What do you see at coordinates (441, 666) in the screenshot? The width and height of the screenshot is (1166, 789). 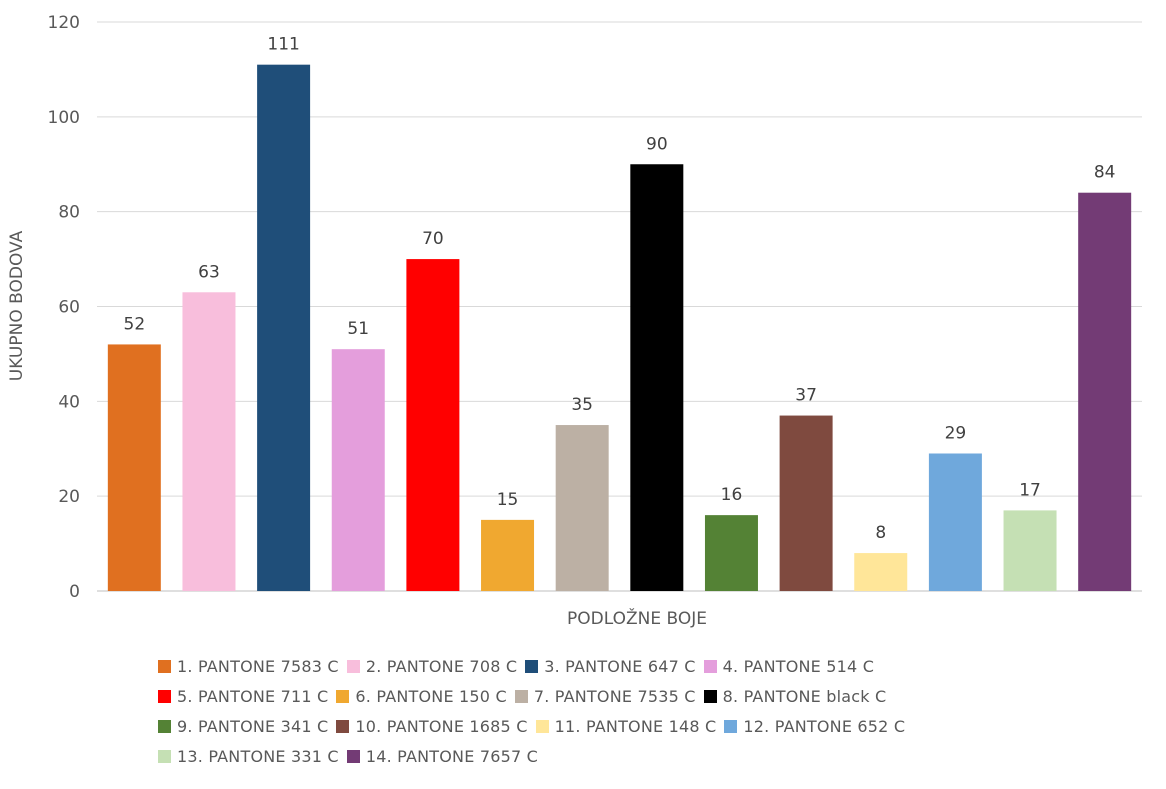 I see `legend-label: 2. PANTONE 708 C` at bounding box center [441, 666].